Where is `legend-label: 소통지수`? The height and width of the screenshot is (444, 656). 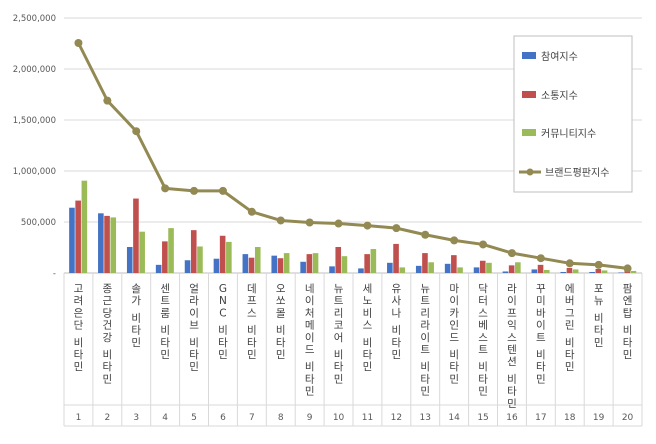
legend-label: 소통지수 is located at coordinates (559, 96).